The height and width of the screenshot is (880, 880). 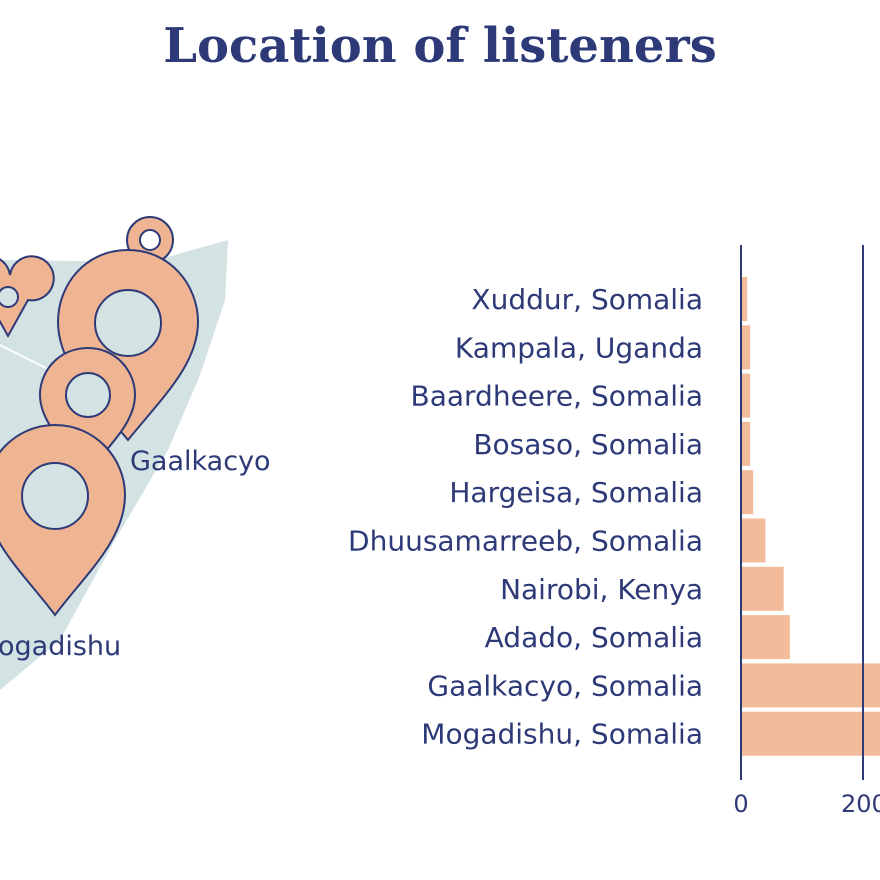 What do you see at coordinates (762, 588) in the screenshot?
I see `bar-nairobi` at bounding box center [762, 588].